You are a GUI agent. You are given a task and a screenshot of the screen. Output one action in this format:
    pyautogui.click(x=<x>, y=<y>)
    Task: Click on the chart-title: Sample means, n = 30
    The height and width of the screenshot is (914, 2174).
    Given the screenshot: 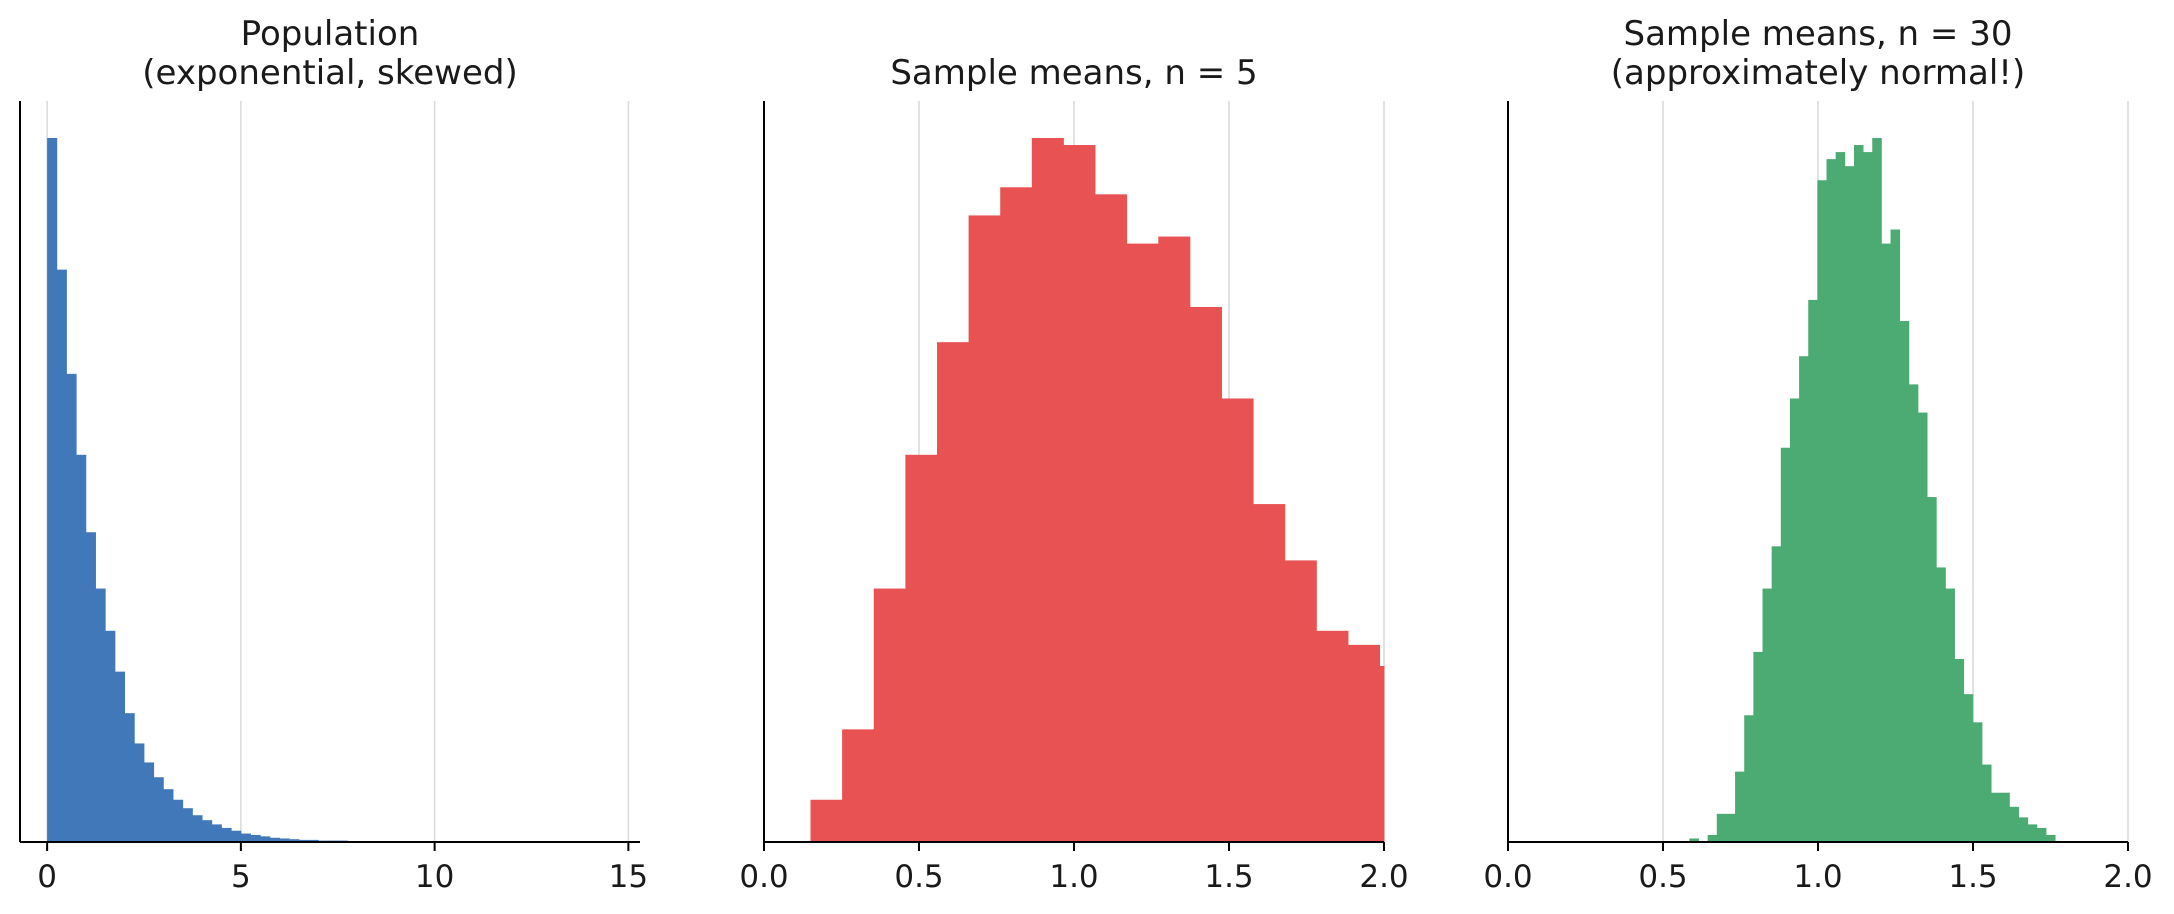 What is the action you would take?
    pyautogui.click(x=1818, y=34)
    